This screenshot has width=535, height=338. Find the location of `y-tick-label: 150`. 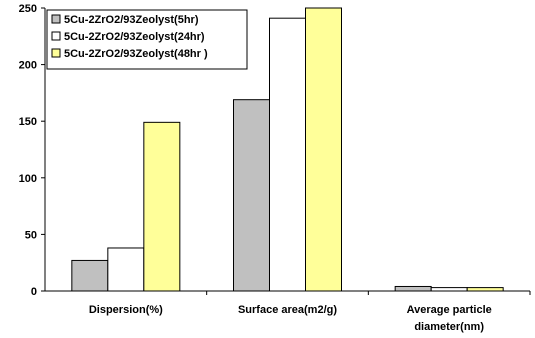

y-tick-label: 150 is located at coordinates (28, 122).